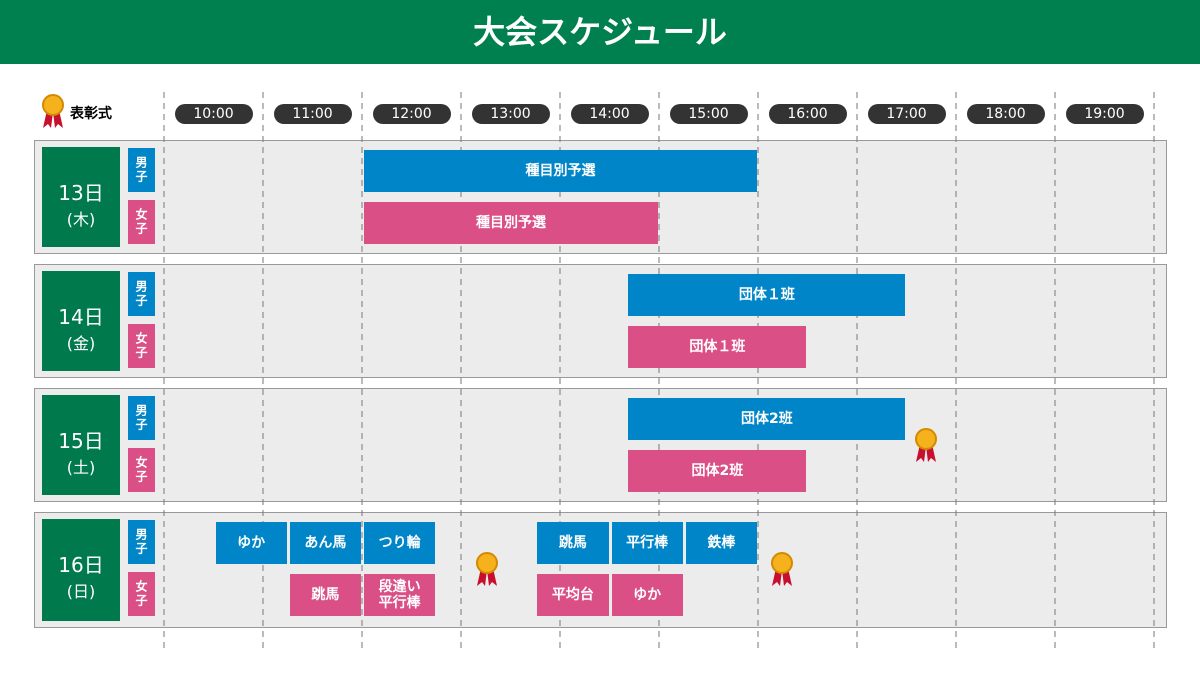 This screenshot has width=1200, height=675. Describe the element at coordinates (411, 114) in the screenshot. I see `time-label: 12:00` at that location.